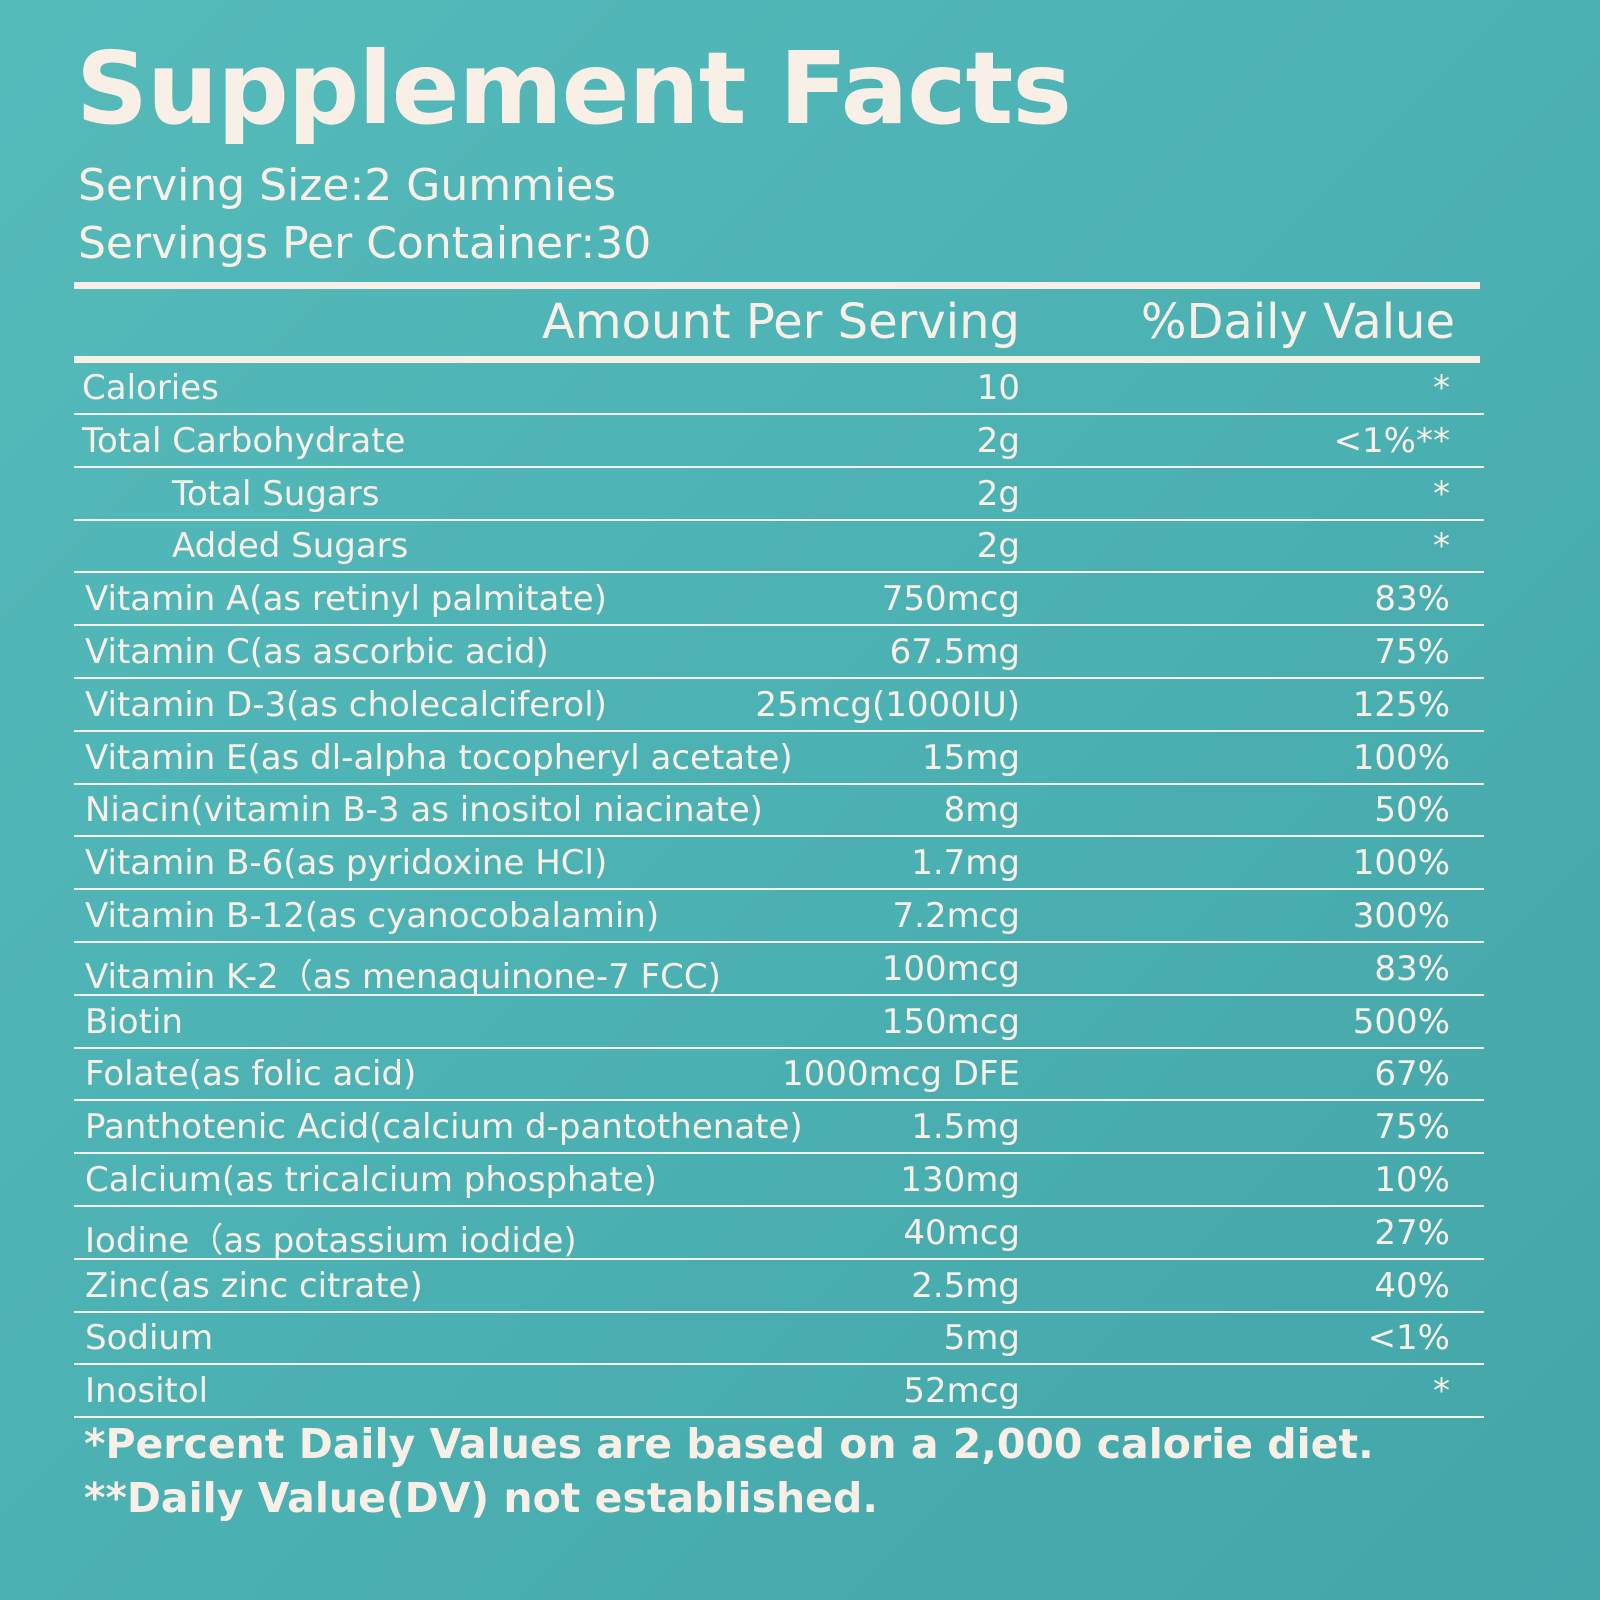  What do you see at coordinates (779, 1234) in the screenshot?
I see `table-row: Iodine（as potassium iodide) 40mcg 27%` at bounding box center [779, 1234].